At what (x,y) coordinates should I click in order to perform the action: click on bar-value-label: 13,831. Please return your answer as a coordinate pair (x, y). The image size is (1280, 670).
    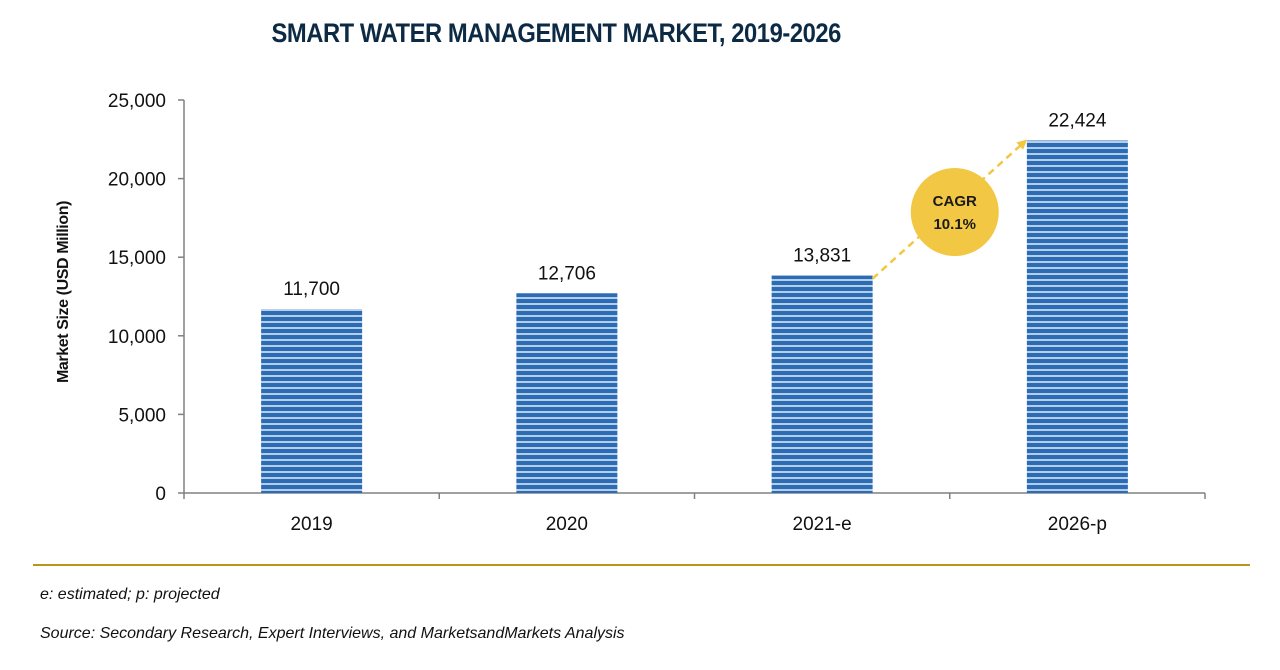
    Looking at the image, I should click on (822, 256).